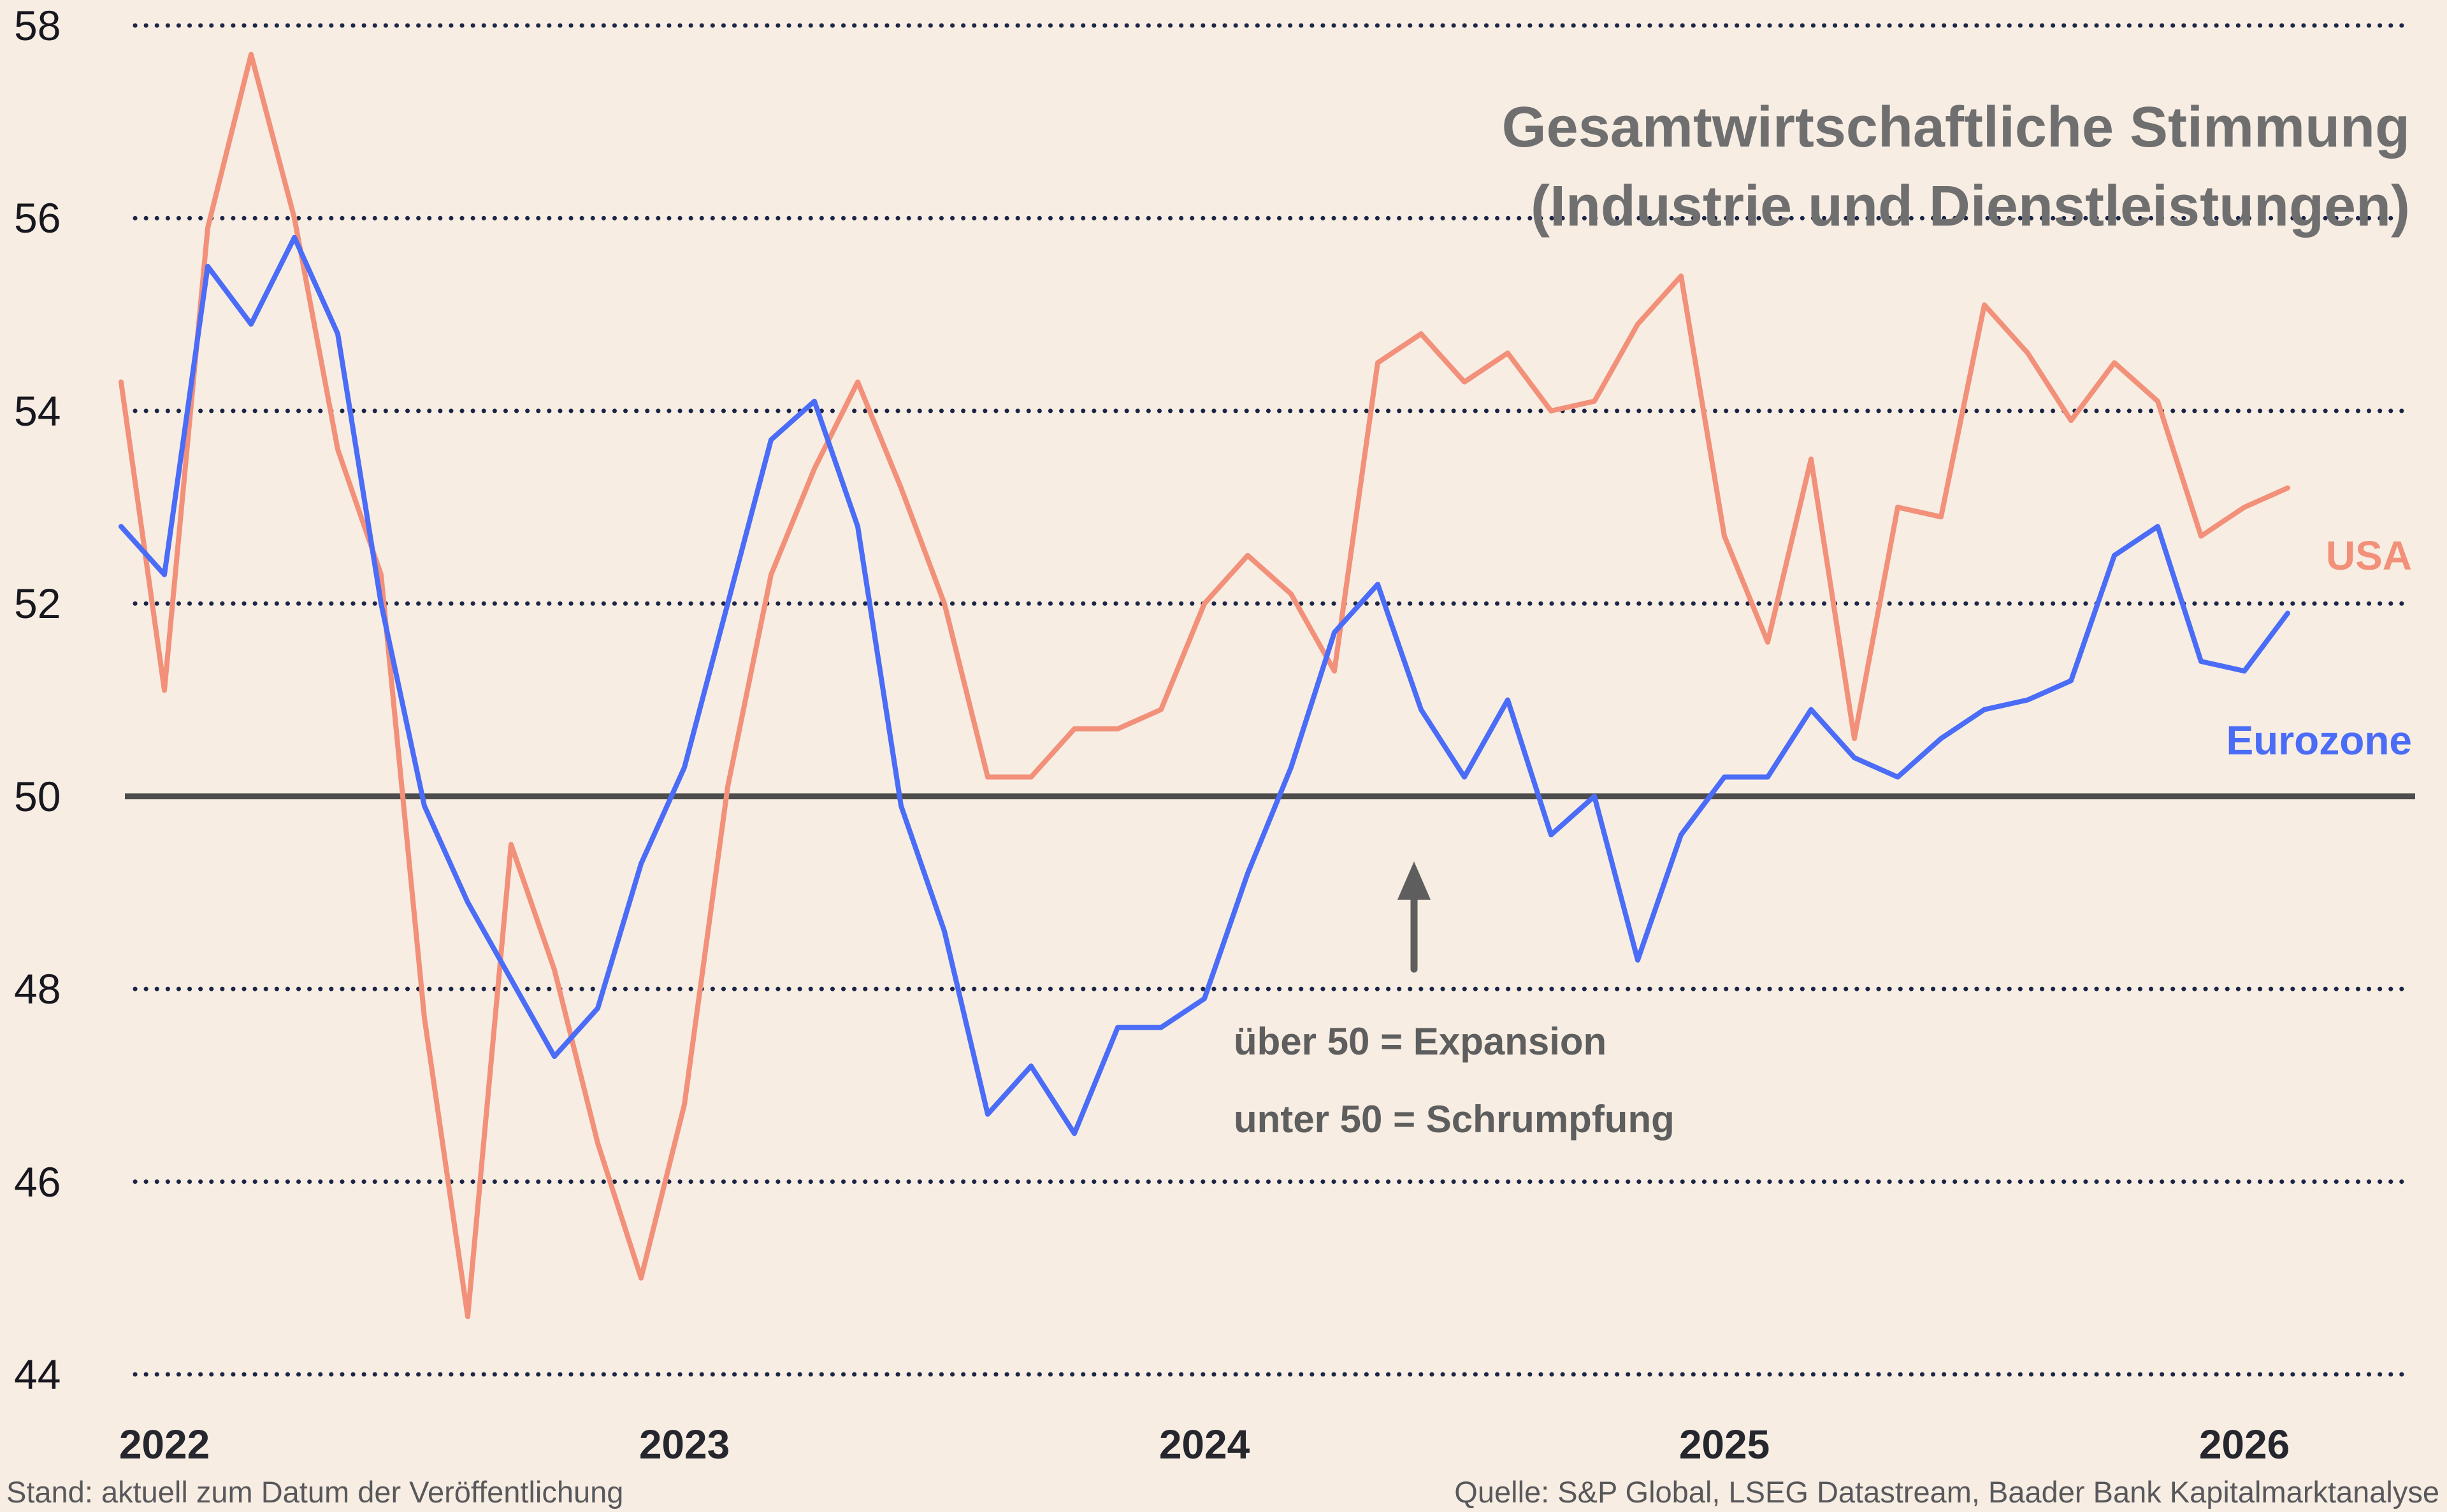  I want to click on y-tick-label: 50, so click(37, 796).